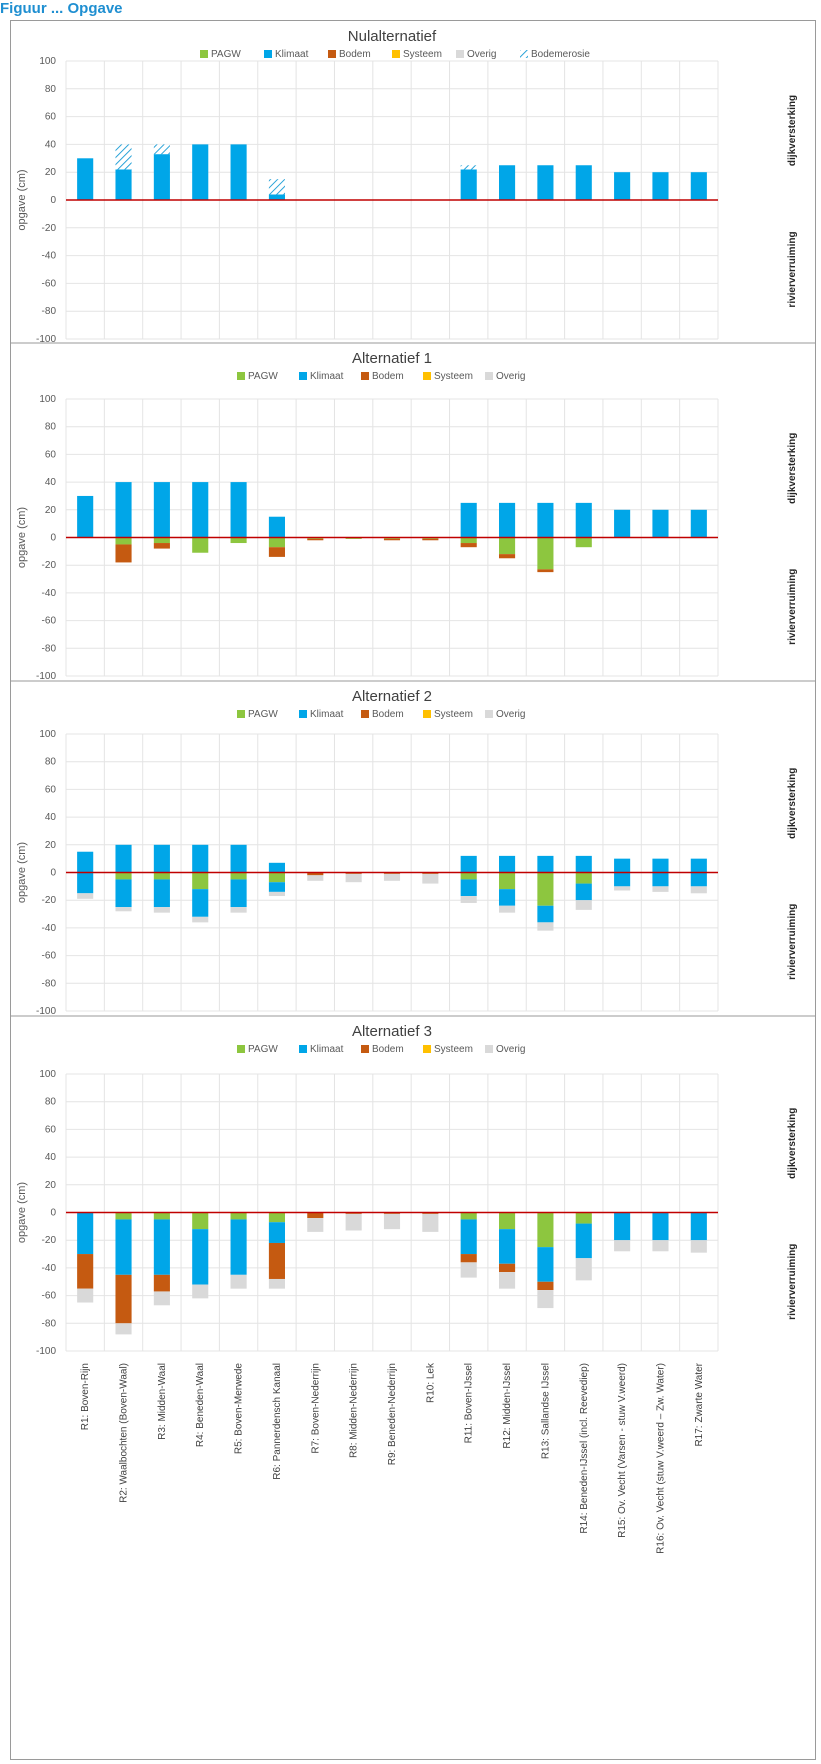 The height and width of the screenshot is (1764, 821). What do you see at coordinates (354, 1410) in the screenshot?
I see `x-tick-label: R8: Midden-Nederrijn` at bounding box center [354, 1410].